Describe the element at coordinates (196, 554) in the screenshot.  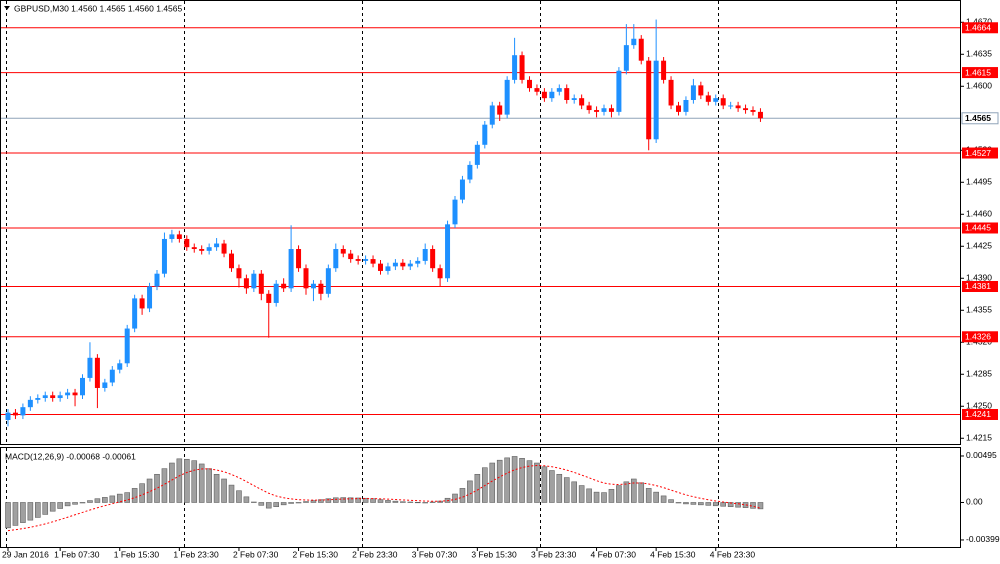
I see `x-tick-label: 1 Feb 23:30` at that location.